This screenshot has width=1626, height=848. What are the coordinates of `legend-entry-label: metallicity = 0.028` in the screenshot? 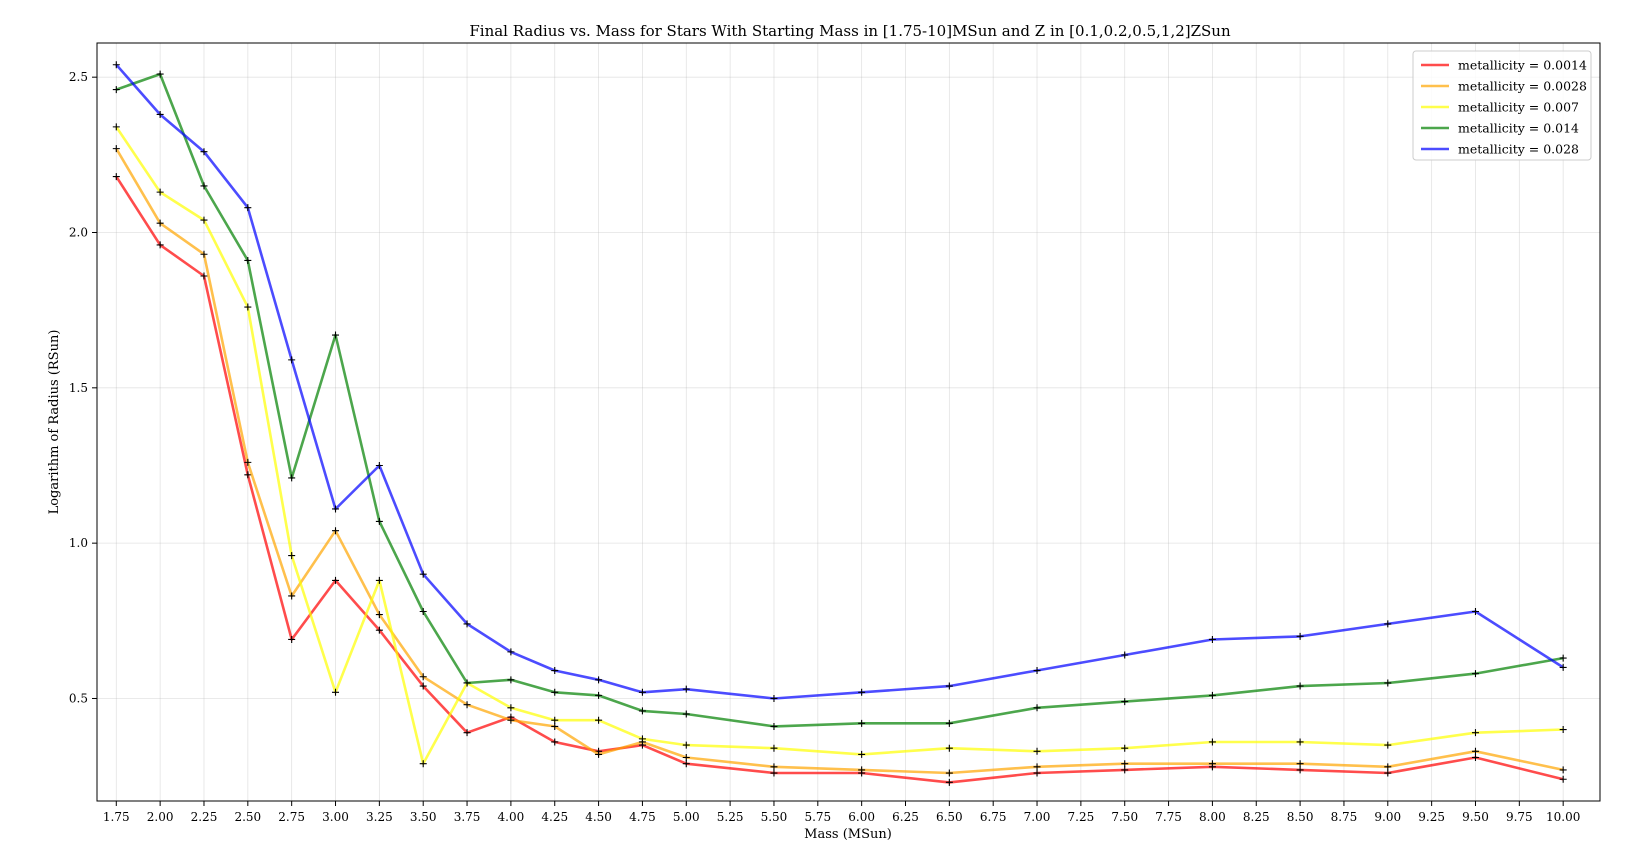 It's located at (1518, 149).